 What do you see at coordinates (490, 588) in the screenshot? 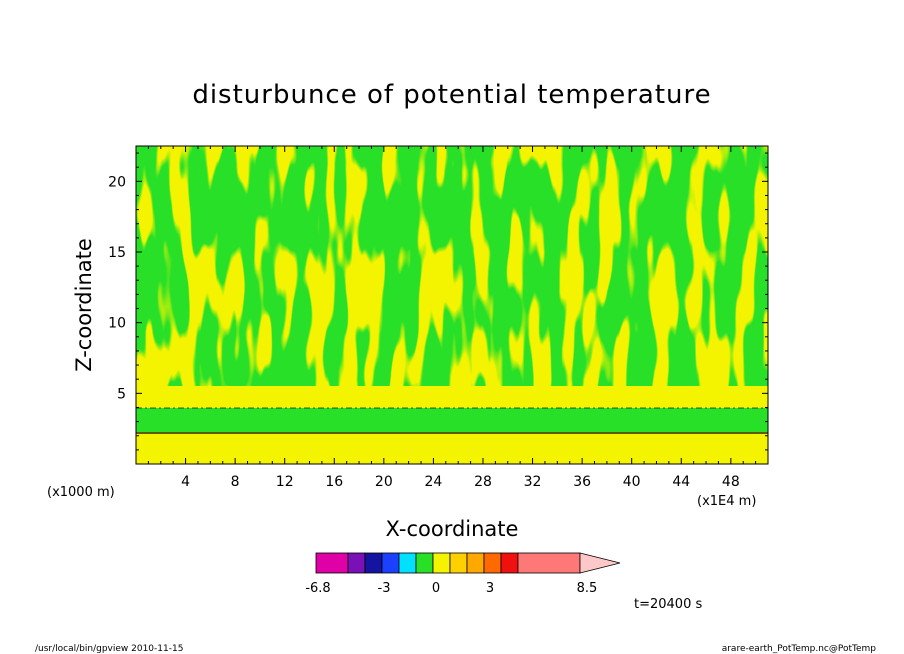
I see `colorbar-tick-label: 3` at bounding box center [490, 588].